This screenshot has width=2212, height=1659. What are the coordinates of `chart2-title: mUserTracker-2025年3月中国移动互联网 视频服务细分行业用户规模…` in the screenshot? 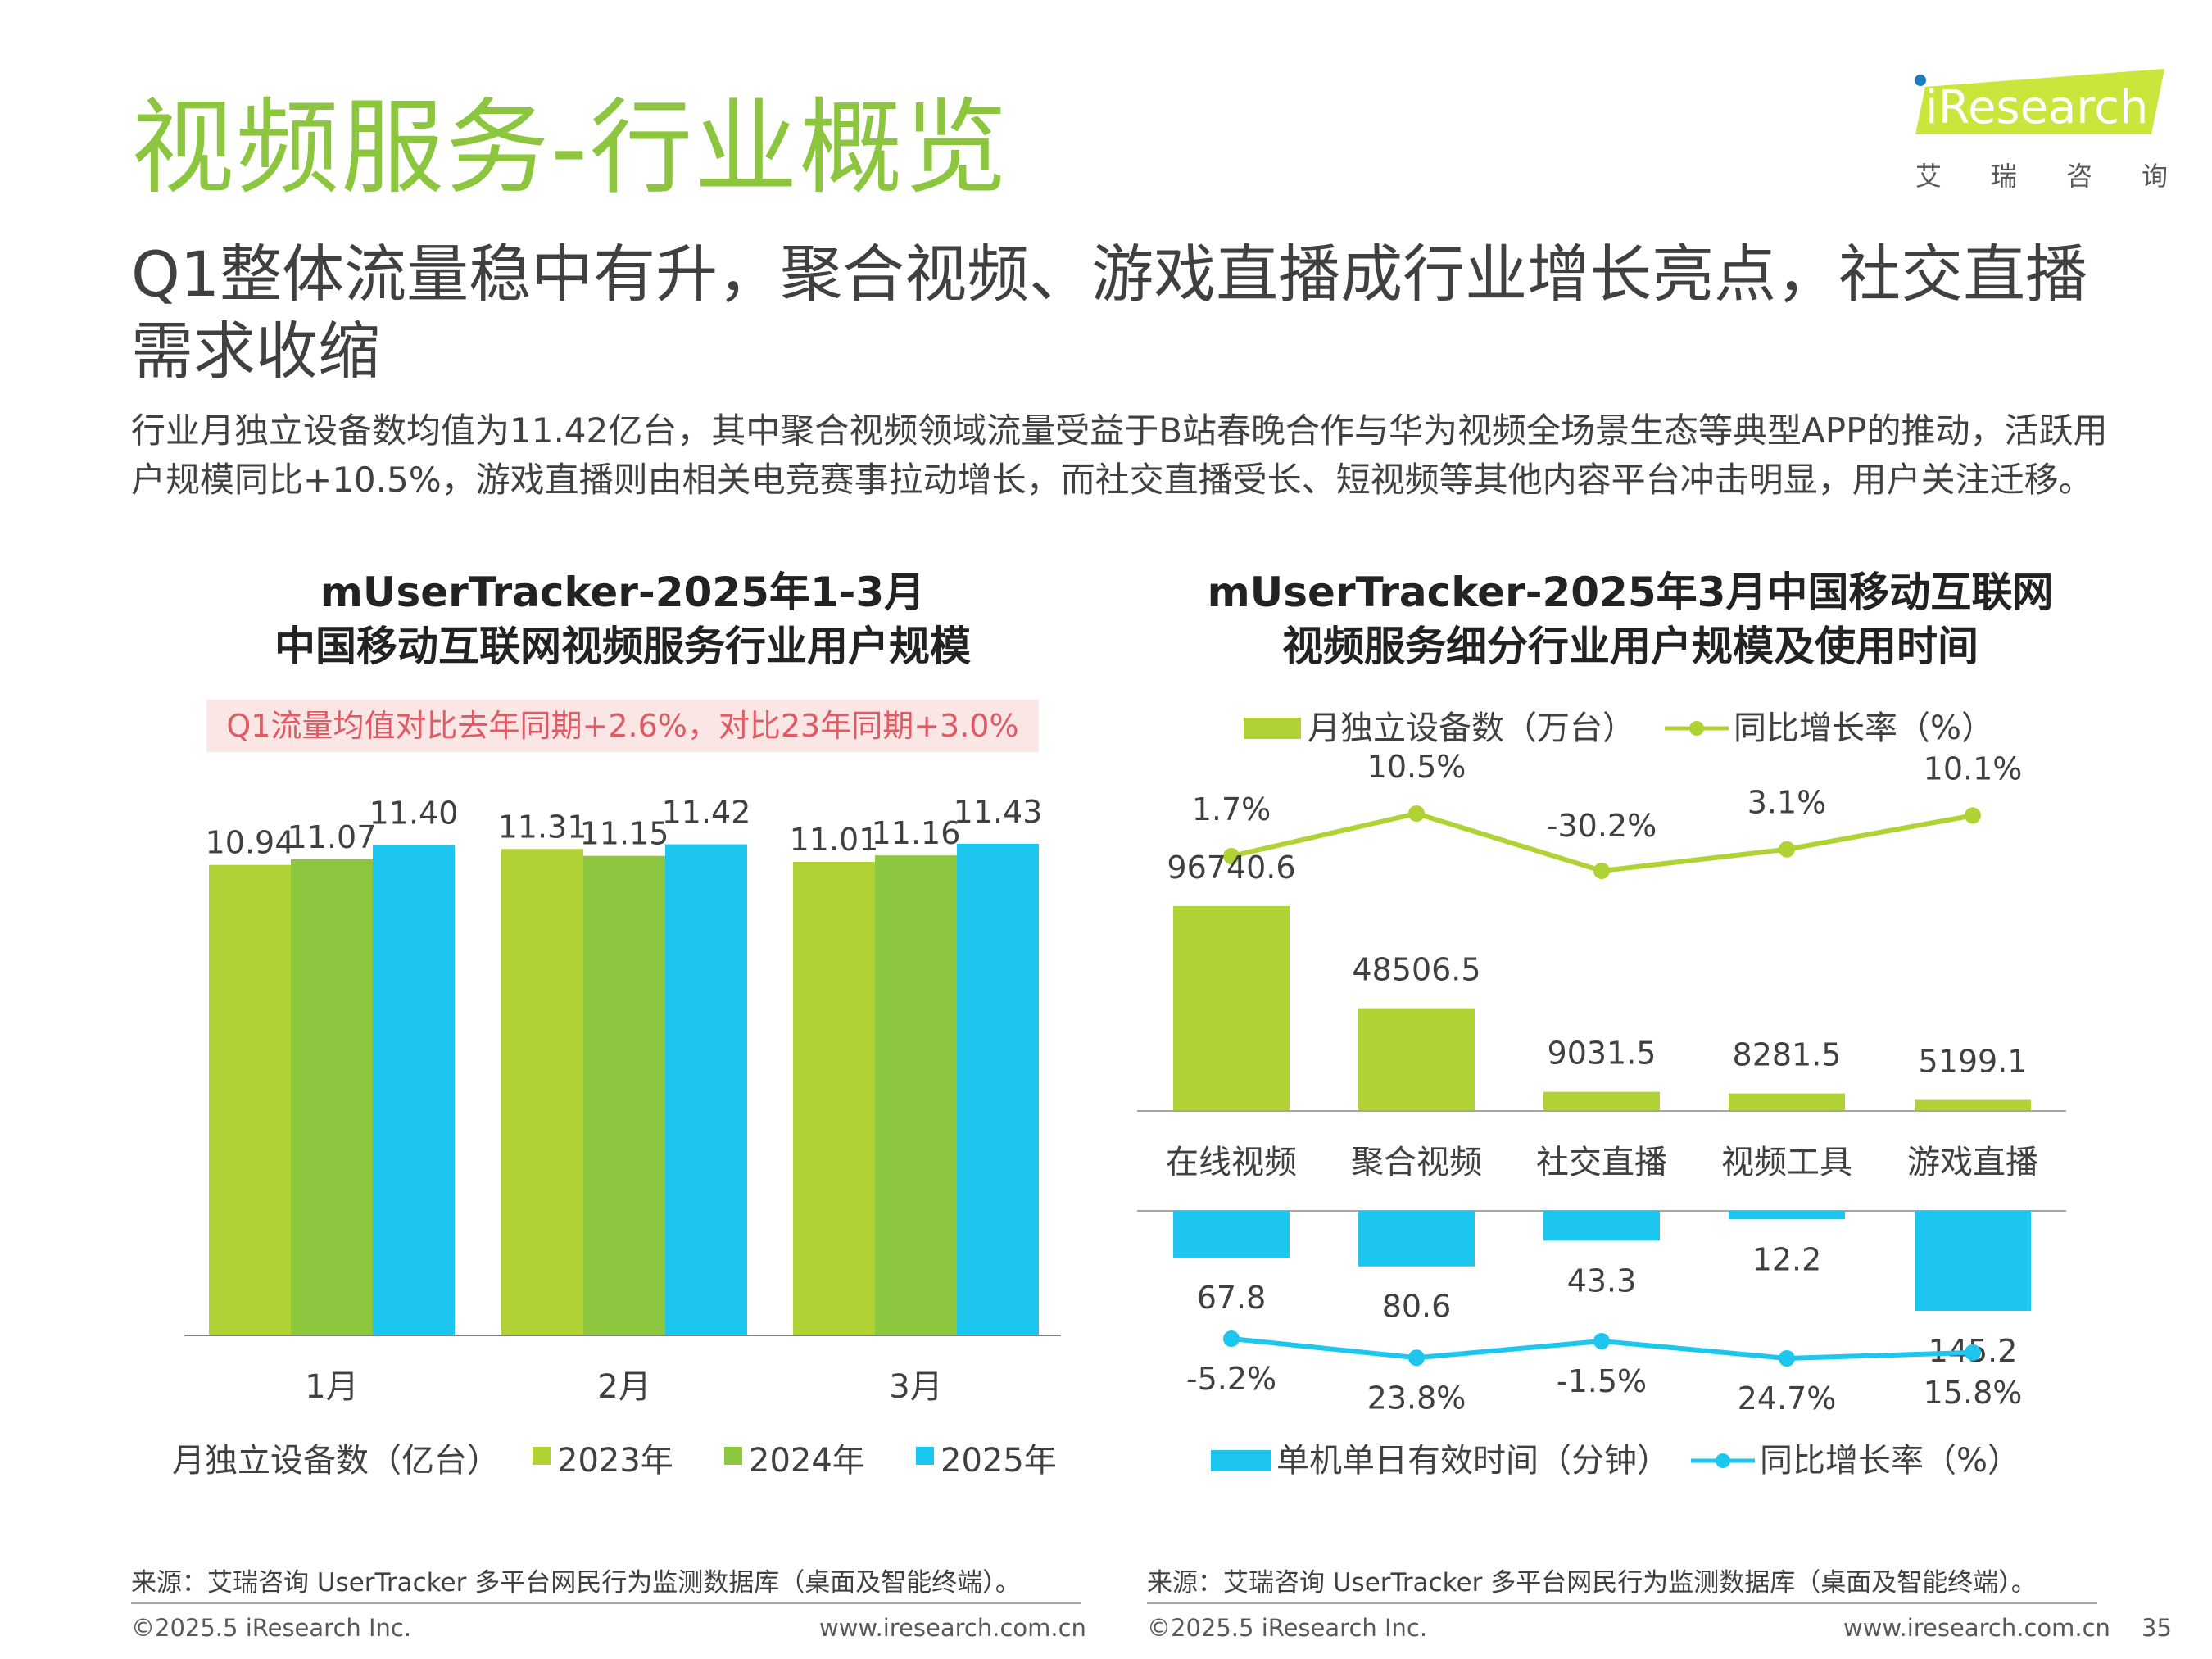 It's located at (1630, 619).